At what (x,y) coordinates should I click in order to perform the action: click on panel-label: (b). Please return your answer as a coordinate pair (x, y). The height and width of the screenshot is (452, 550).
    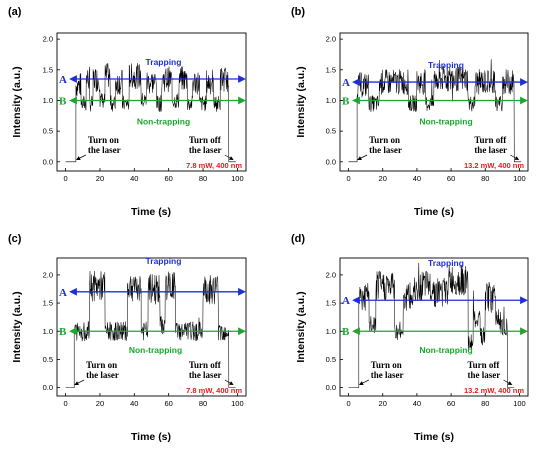
    Looking at the image, I should click on (298, 12).